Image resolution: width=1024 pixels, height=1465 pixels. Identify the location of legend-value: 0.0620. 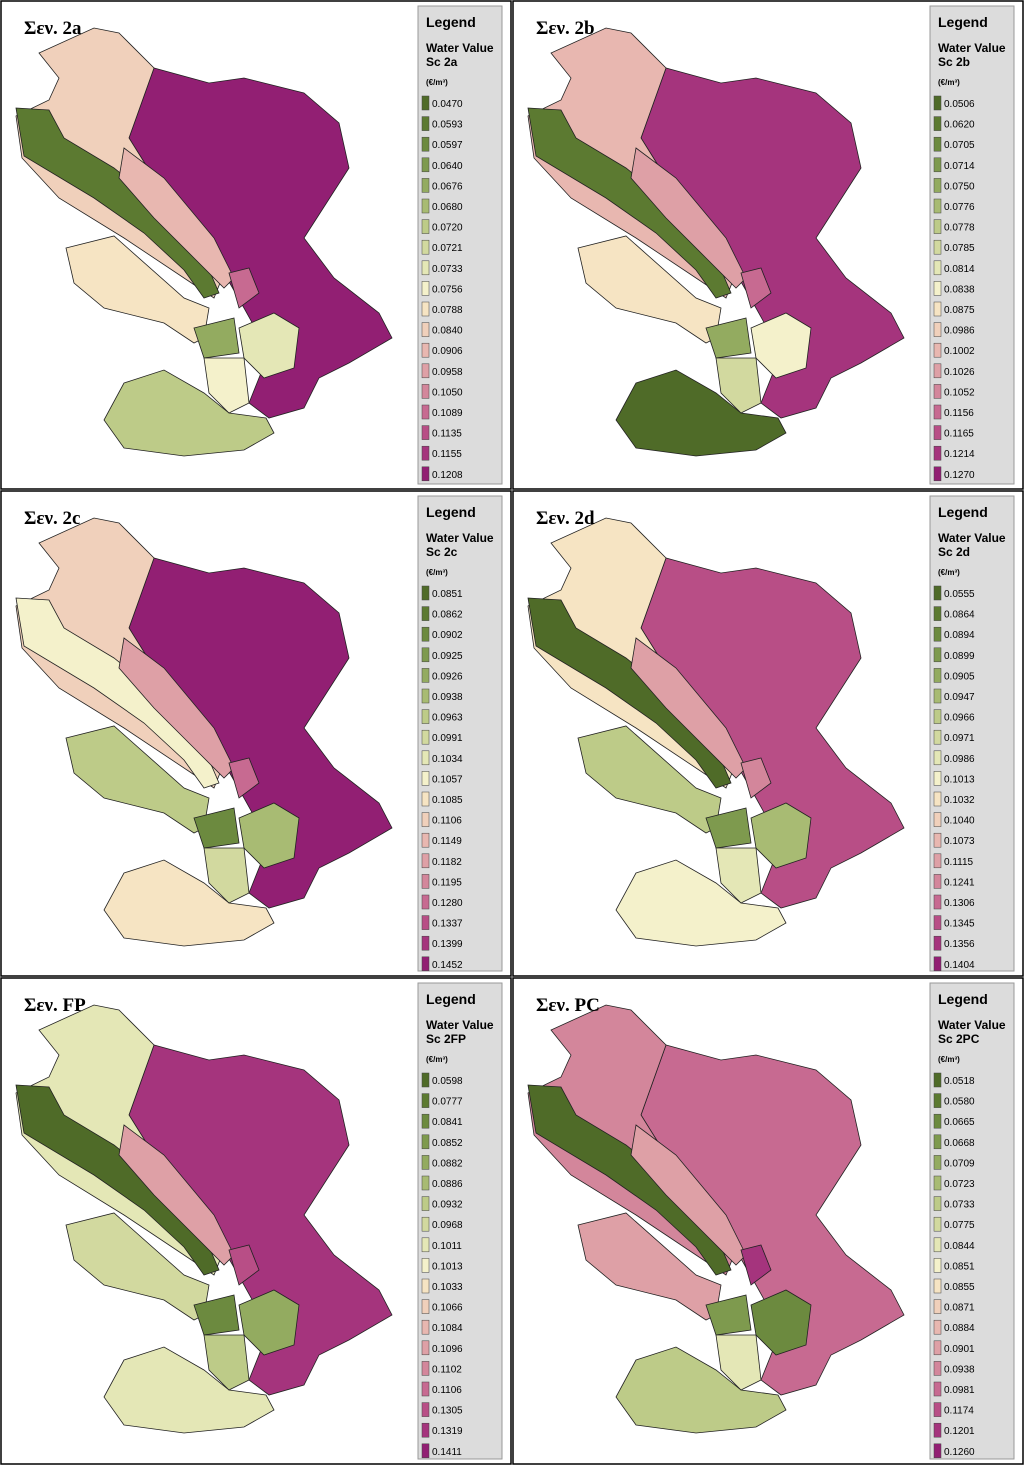
(959, 125).